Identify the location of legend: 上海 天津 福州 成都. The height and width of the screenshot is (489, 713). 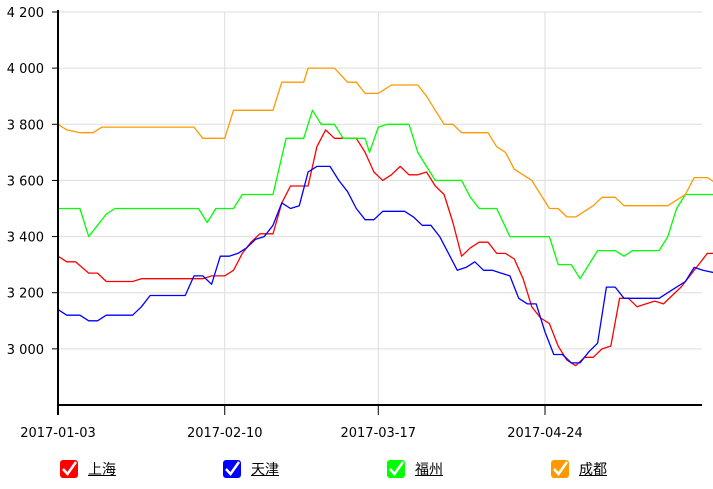
(356, 469).